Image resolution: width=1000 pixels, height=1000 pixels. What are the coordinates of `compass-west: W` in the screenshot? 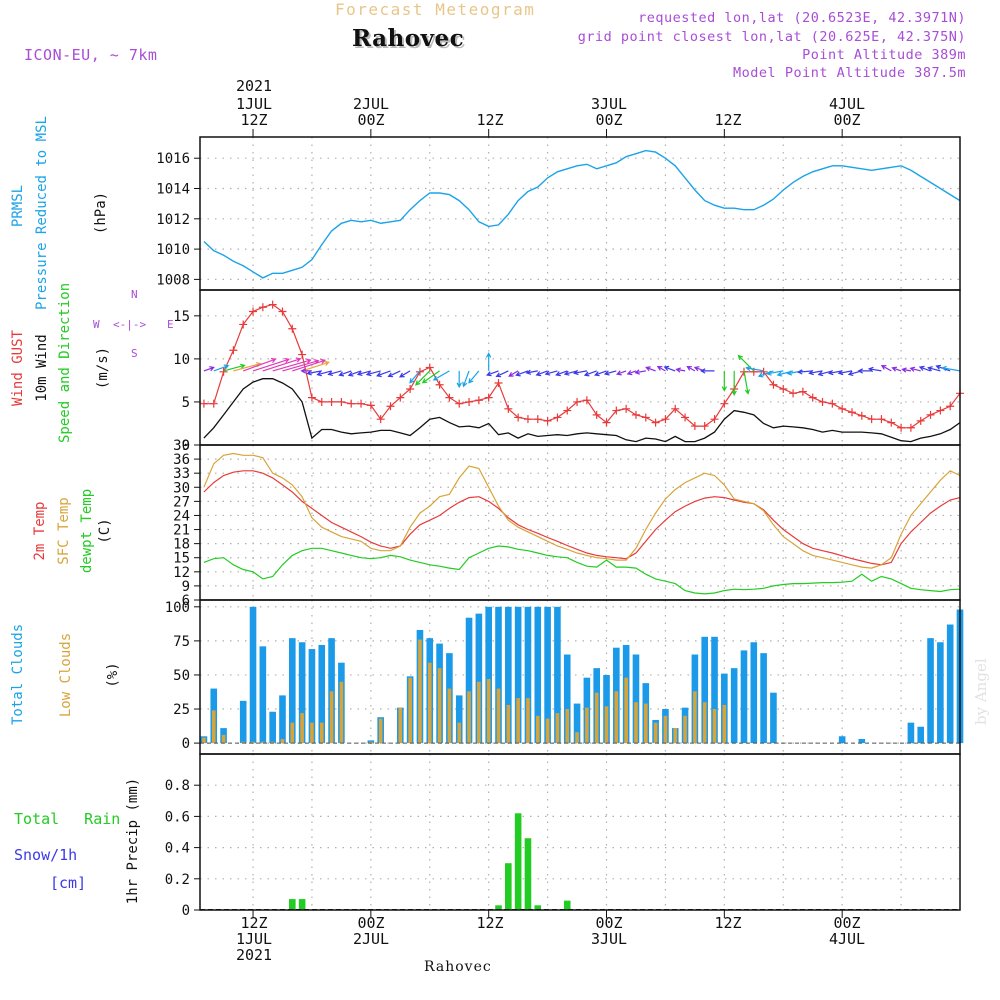 It's located at (96, 324).